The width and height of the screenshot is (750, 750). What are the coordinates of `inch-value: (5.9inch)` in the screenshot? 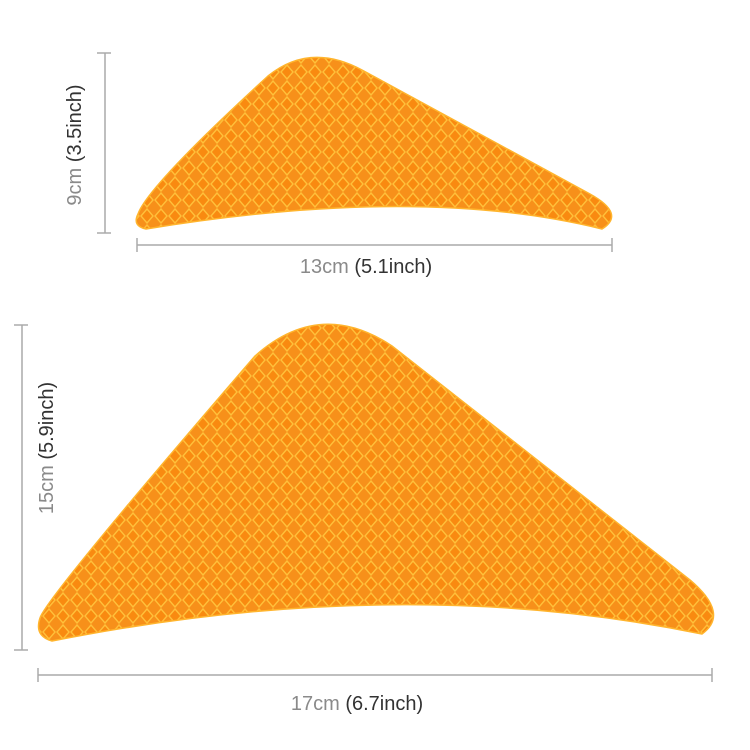 It's located at (47, 421).